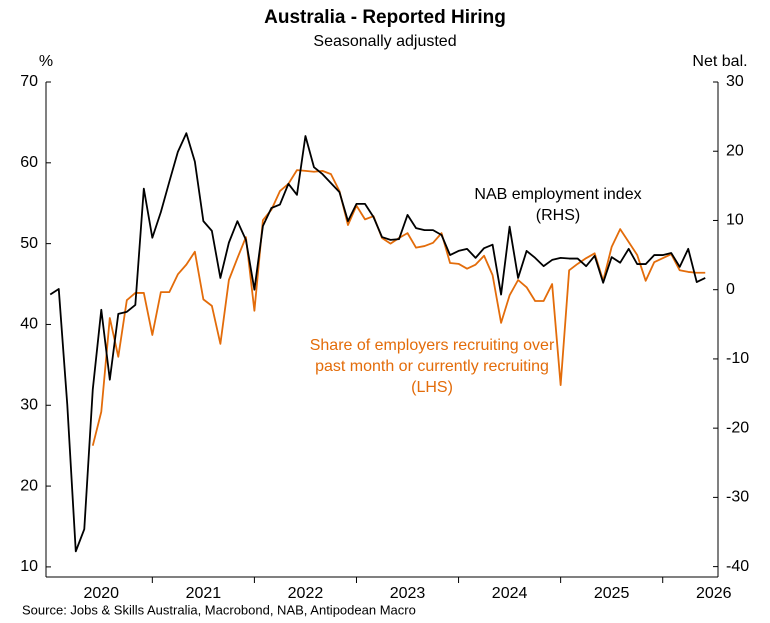 The width and height of the screenshot is (770, 623). Describe the element at coordinates (737, 497) in the screenshot. I see `y2-tick-label: -30` at that location.